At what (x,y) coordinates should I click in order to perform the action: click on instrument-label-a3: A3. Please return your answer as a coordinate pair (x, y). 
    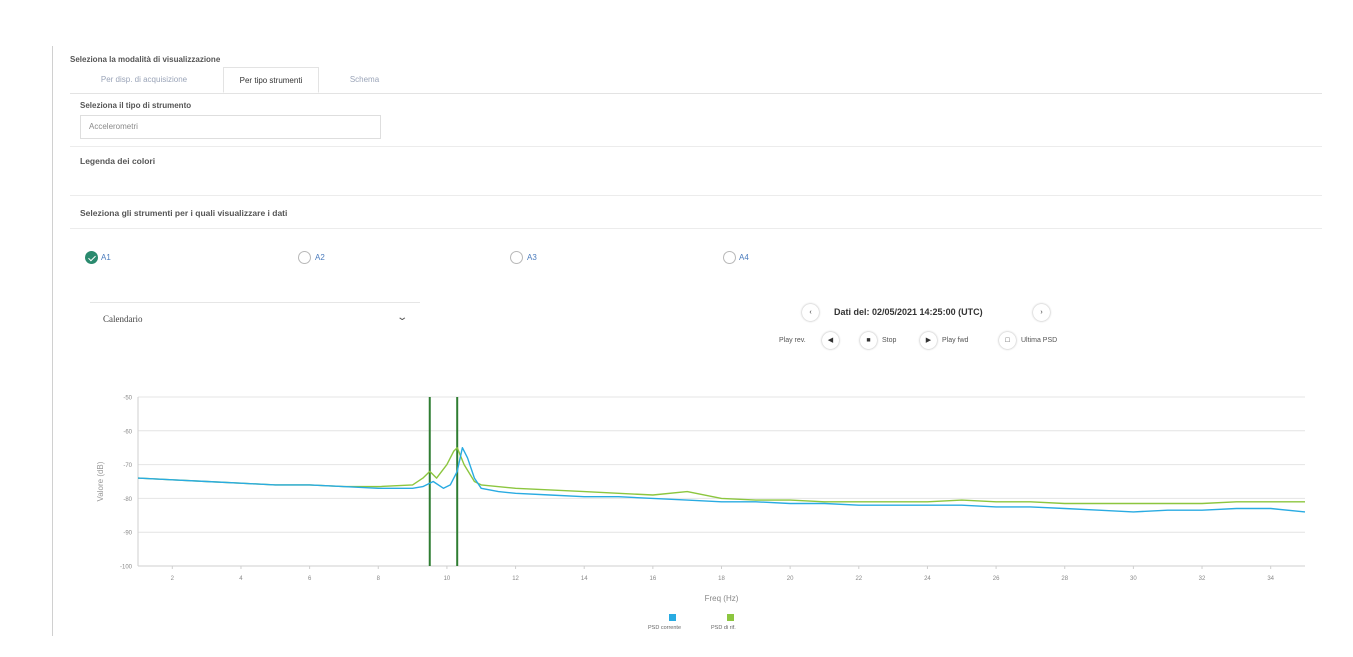
    Looking at the image, I should click on (532, 257).